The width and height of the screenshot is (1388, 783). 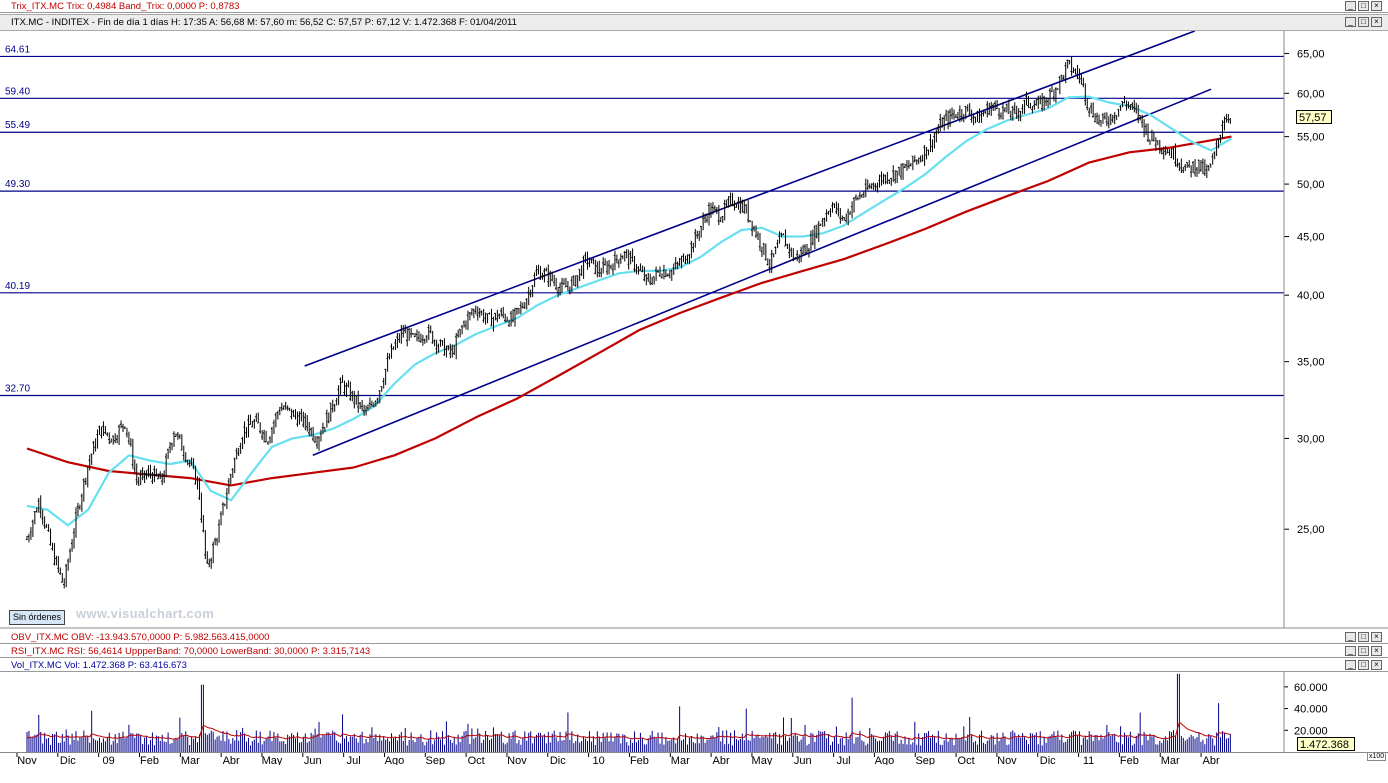 I want to click on x-tick-label: 09, so click(x=109, y=760).